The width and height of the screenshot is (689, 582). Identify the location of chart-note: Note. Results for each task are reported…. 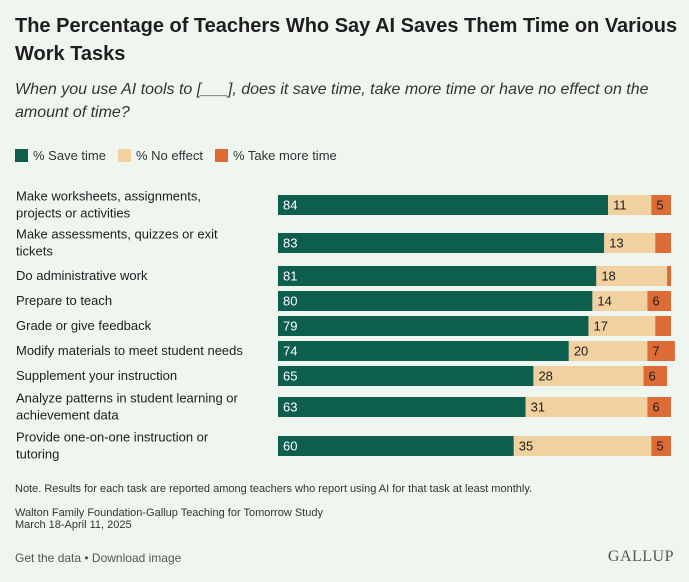
(274, 489).